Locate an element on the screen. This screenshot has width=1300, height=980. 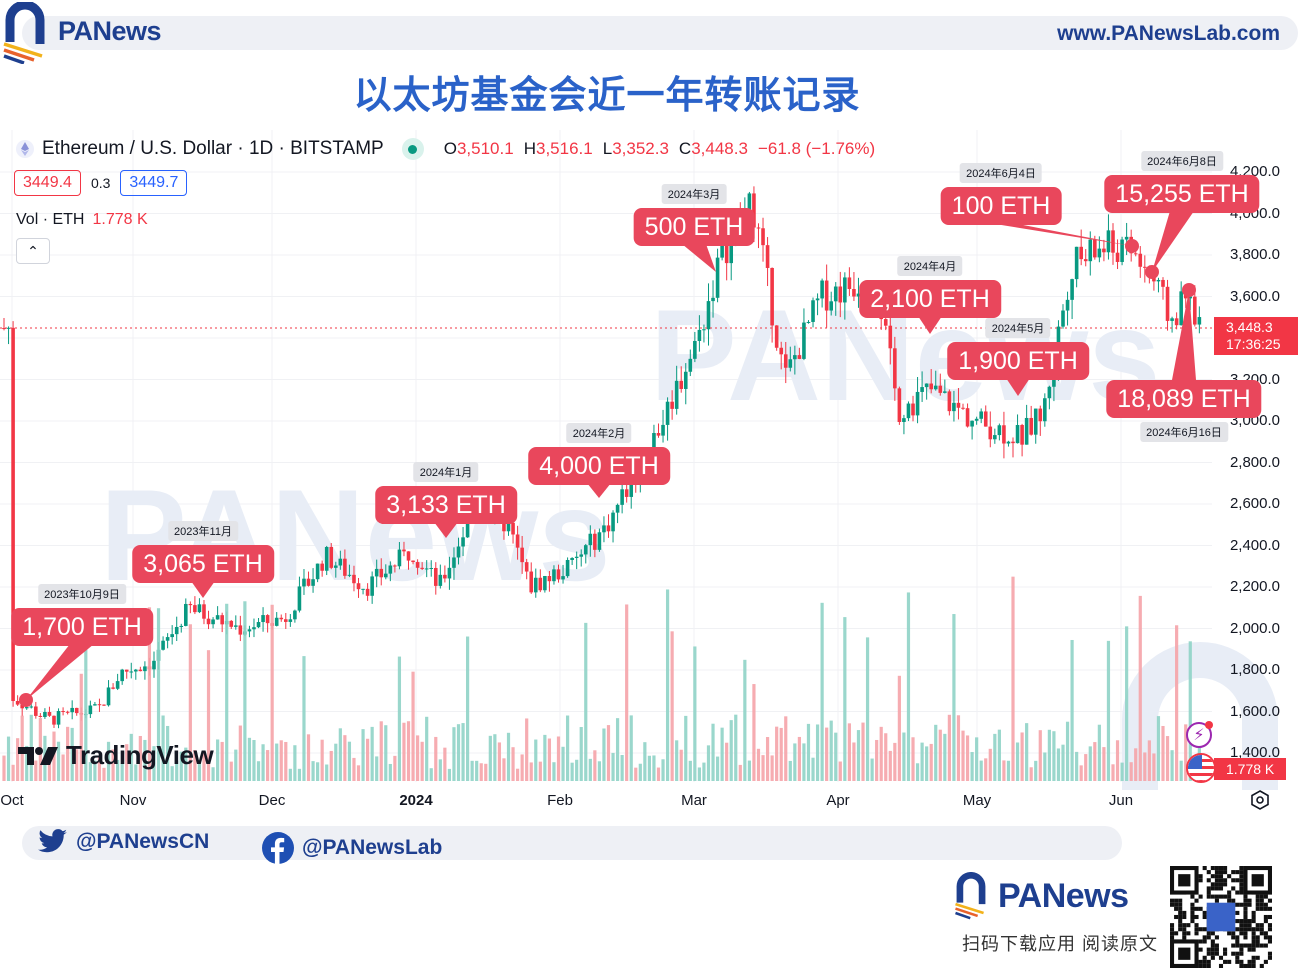
annotation-date: 2024年1月 is located at coordinates (446, 472).